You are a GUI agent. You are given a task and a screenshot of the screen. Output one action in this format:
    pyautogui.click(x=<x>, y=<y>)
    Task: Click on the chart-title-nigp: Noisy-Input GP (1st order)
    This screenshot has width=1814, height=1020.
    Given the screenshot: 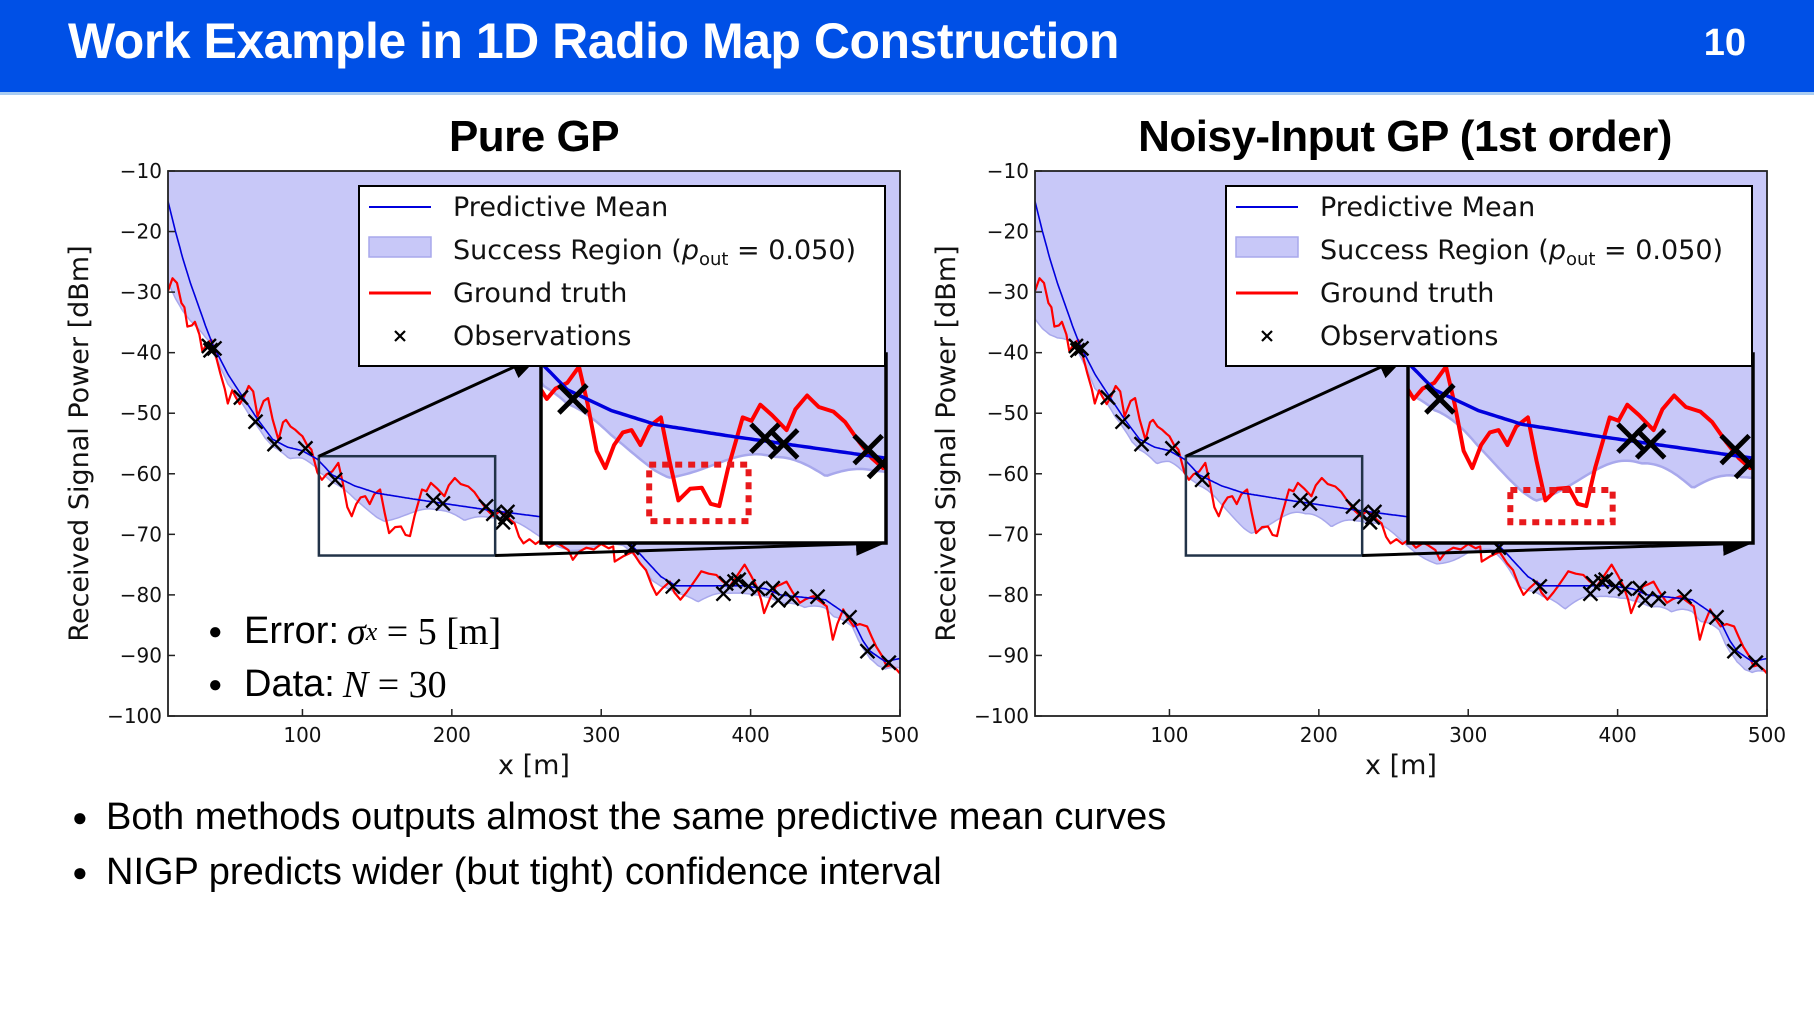 What is the action you would take?
    pyautogui.click(x=1405, y=136)
    